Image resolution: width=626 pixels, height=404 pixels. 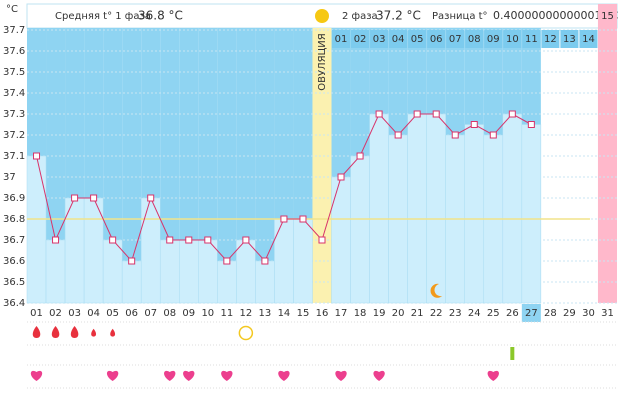 I want to click on phase2-day: 01, so click(x=341, y=39).